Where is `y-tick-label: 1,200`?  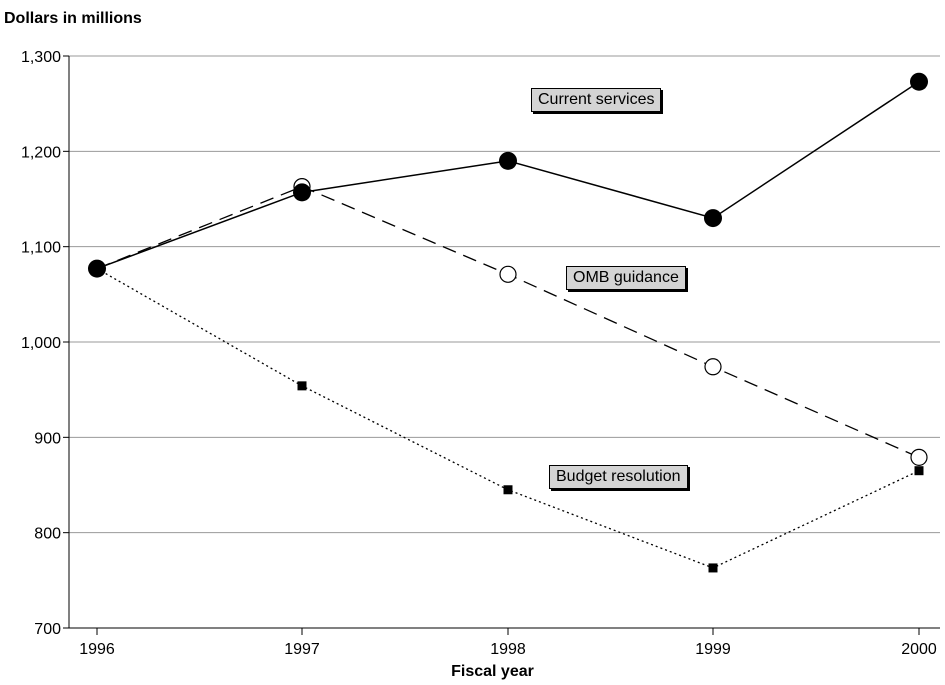
y-tick-label: 1,200 is located at coordinates (41, 152).